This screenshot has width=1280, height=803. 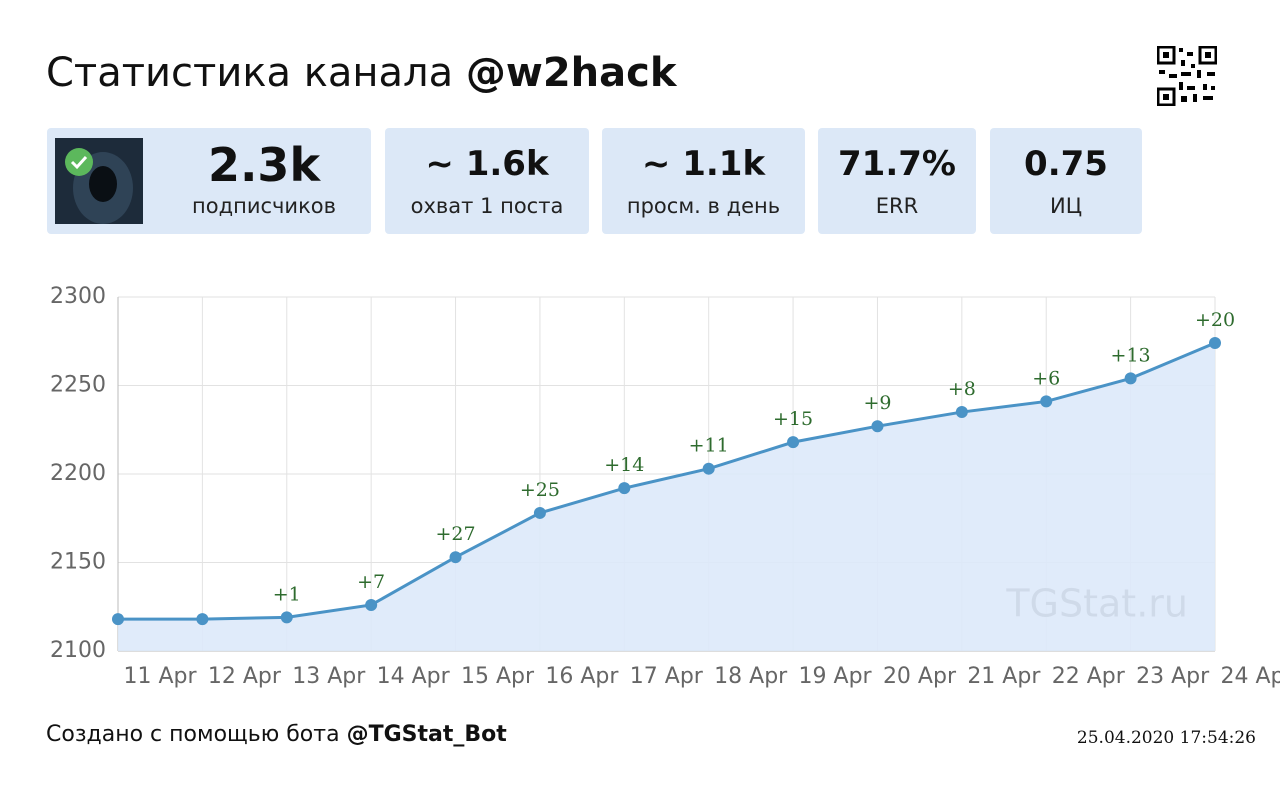 I want to click on stat-label: охват 1 поста, so click(x=487, y=206).